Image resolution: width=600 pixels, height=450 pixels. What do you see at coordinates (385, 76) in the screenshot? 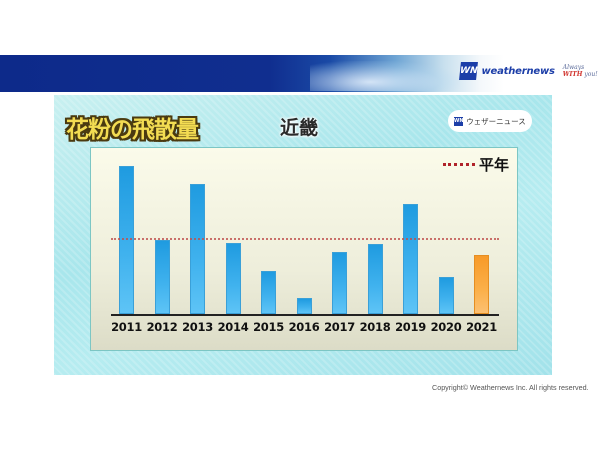
I see `cloud-graphic` at bounding box center [385, 76].